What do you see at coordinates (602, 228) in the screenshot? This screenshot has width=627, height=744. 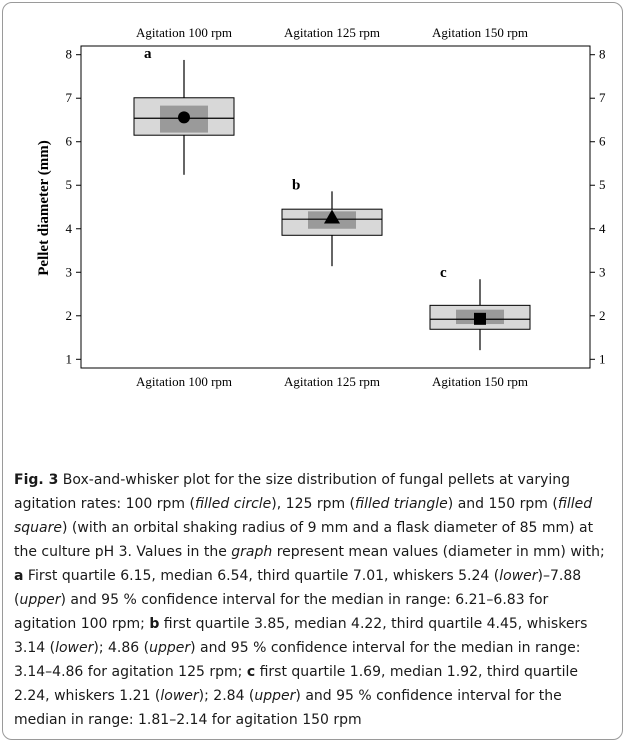 I see `y-tick-label-right: 4` at bounding box center [602, 228].